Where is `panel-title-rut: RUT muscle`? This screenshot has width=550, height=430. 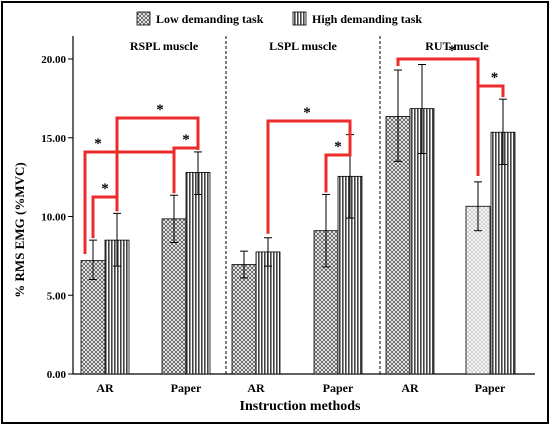
panel-title-rut: RUT muscle is located at coordinates (457, 46).